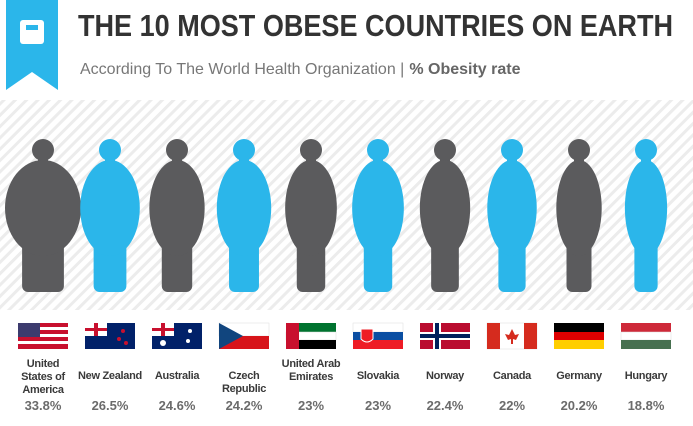 The width and height of the screenshot is (693, 426). What do you see at coordinates (244, 405) in the screenshot?
I see `value-label: 24.2%` at bounding box center [244, 405].